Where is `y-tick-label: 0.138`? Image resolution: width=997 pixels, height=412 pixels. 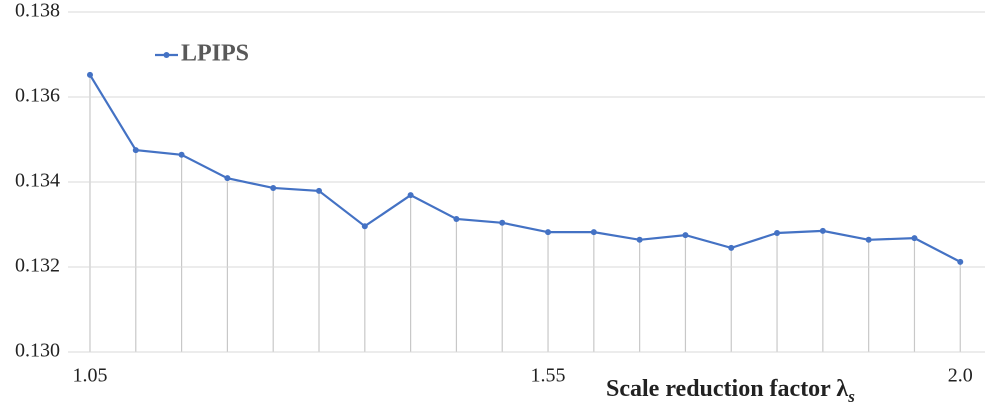 y-tick-label: 0.138 is located at coordinates (37, 11).